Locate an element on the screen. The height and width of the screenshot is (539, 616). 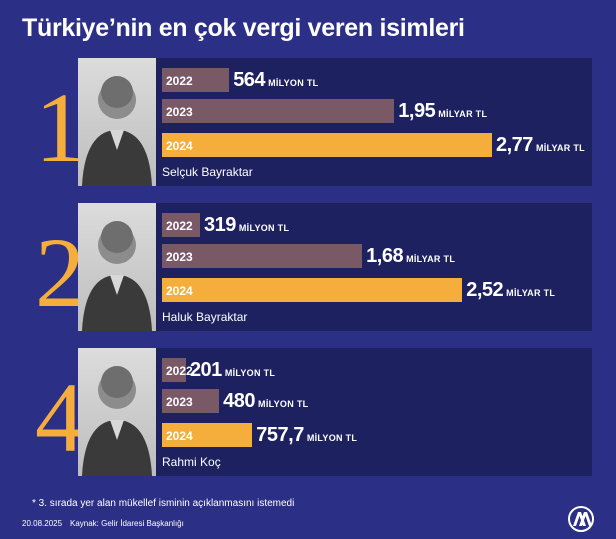
value-label: 2,52 MİLYAR TL is located at coordinates (510, 290).